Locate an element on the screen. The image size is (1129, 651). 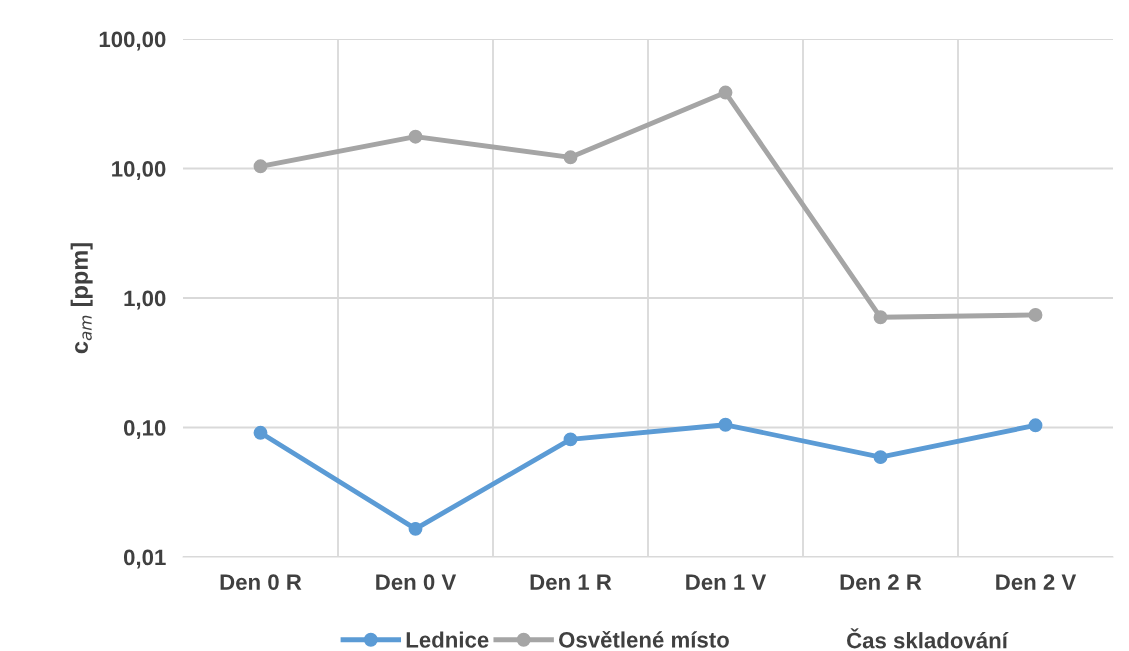
y-tick-label: 100,00 is located at coordinates (132, 41).